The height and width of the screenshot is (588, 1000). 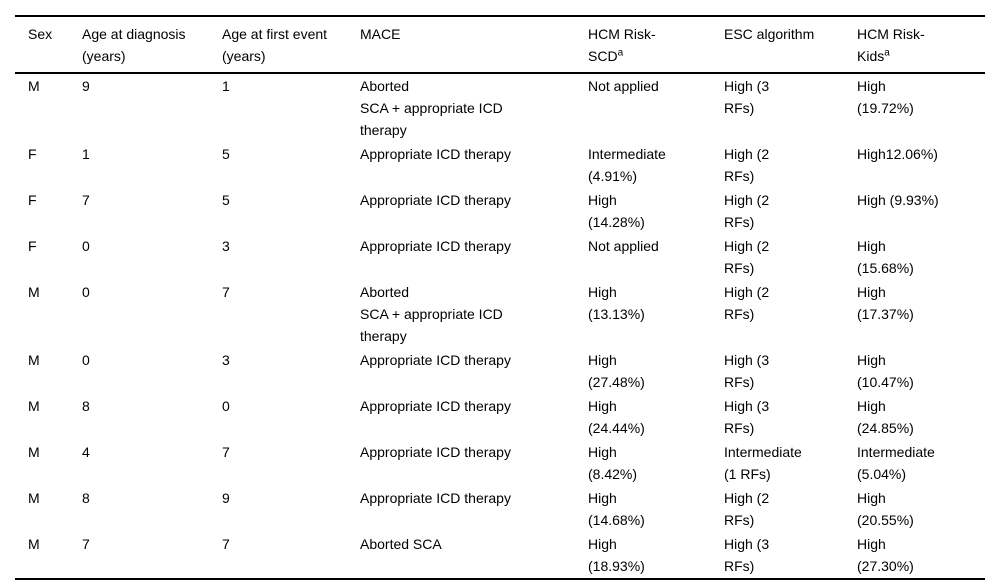 I want to click on cell-hcm-risk-kids: High (20.55%), so click(x=885, y=509).